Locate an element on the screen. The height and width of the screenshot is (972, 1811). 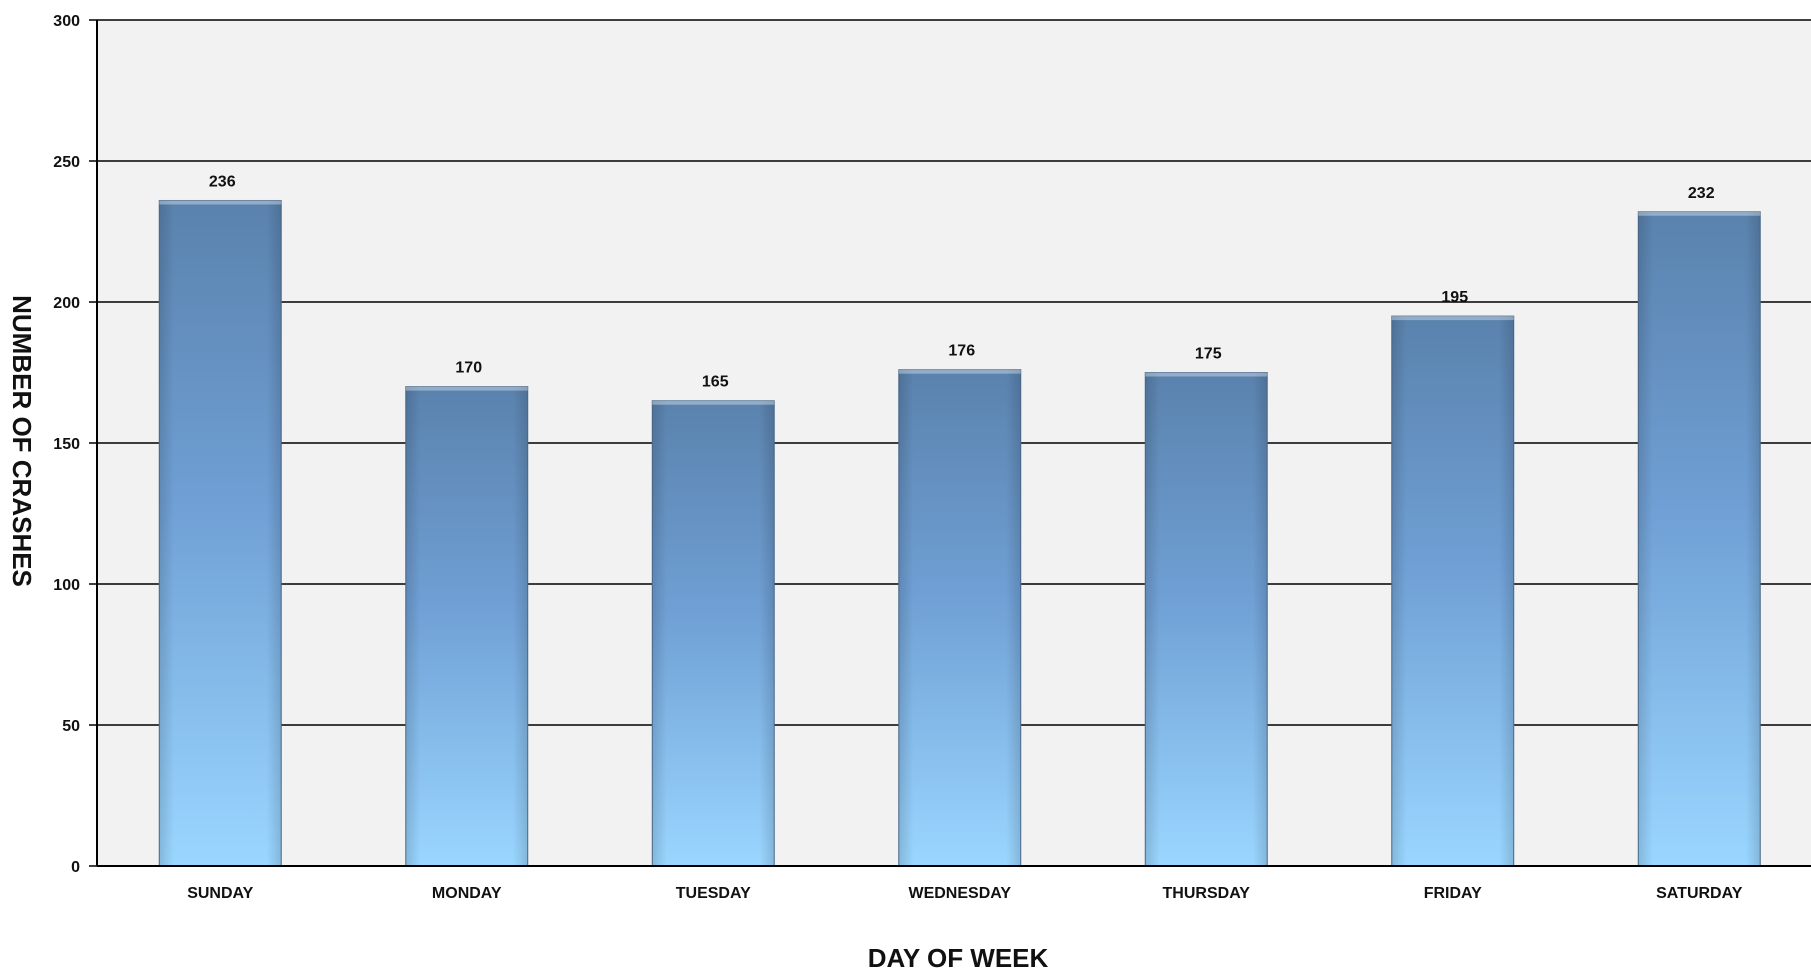
x-tick-label: TUESDAY is located at coordinates (713, 893).